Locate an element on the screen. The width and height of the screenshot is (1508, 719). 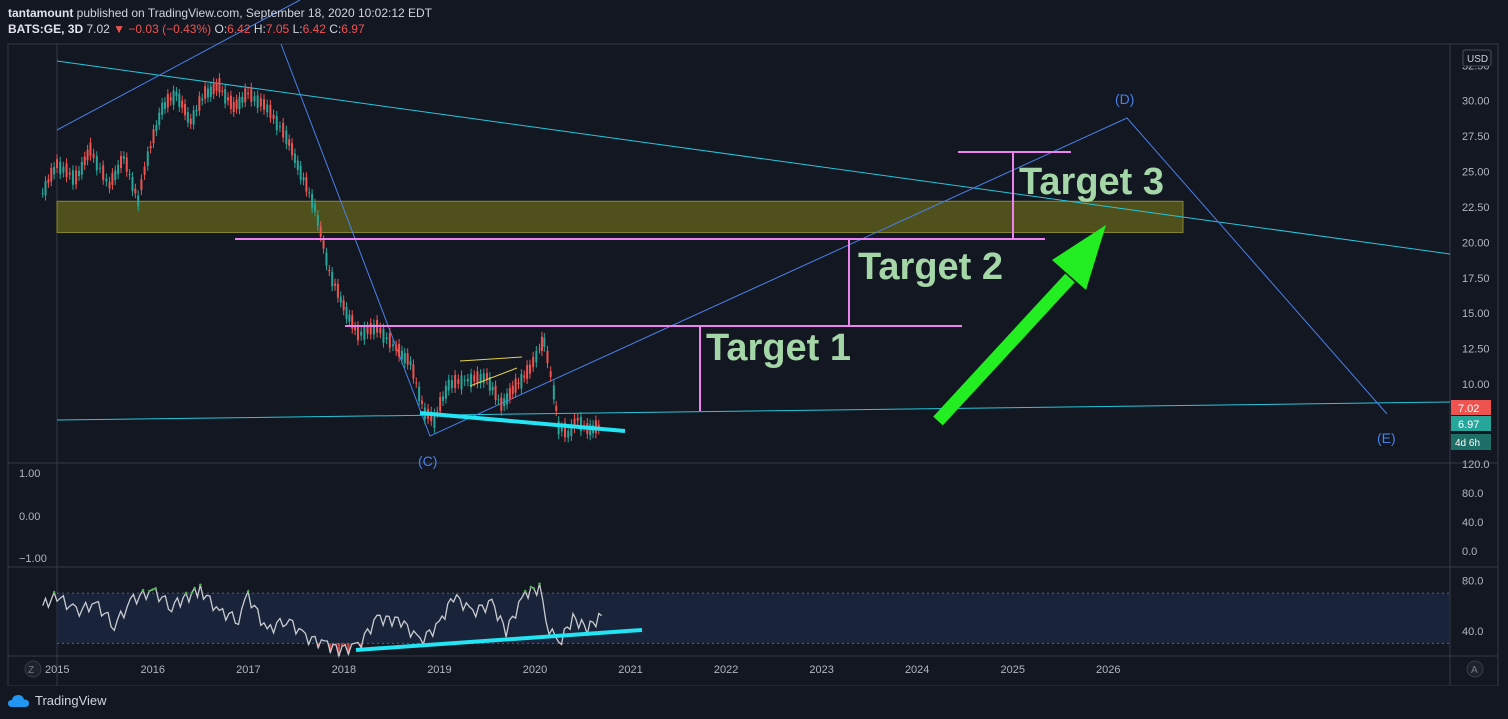
auto-scale-button-label: A is located at coordinates (1474, 670).